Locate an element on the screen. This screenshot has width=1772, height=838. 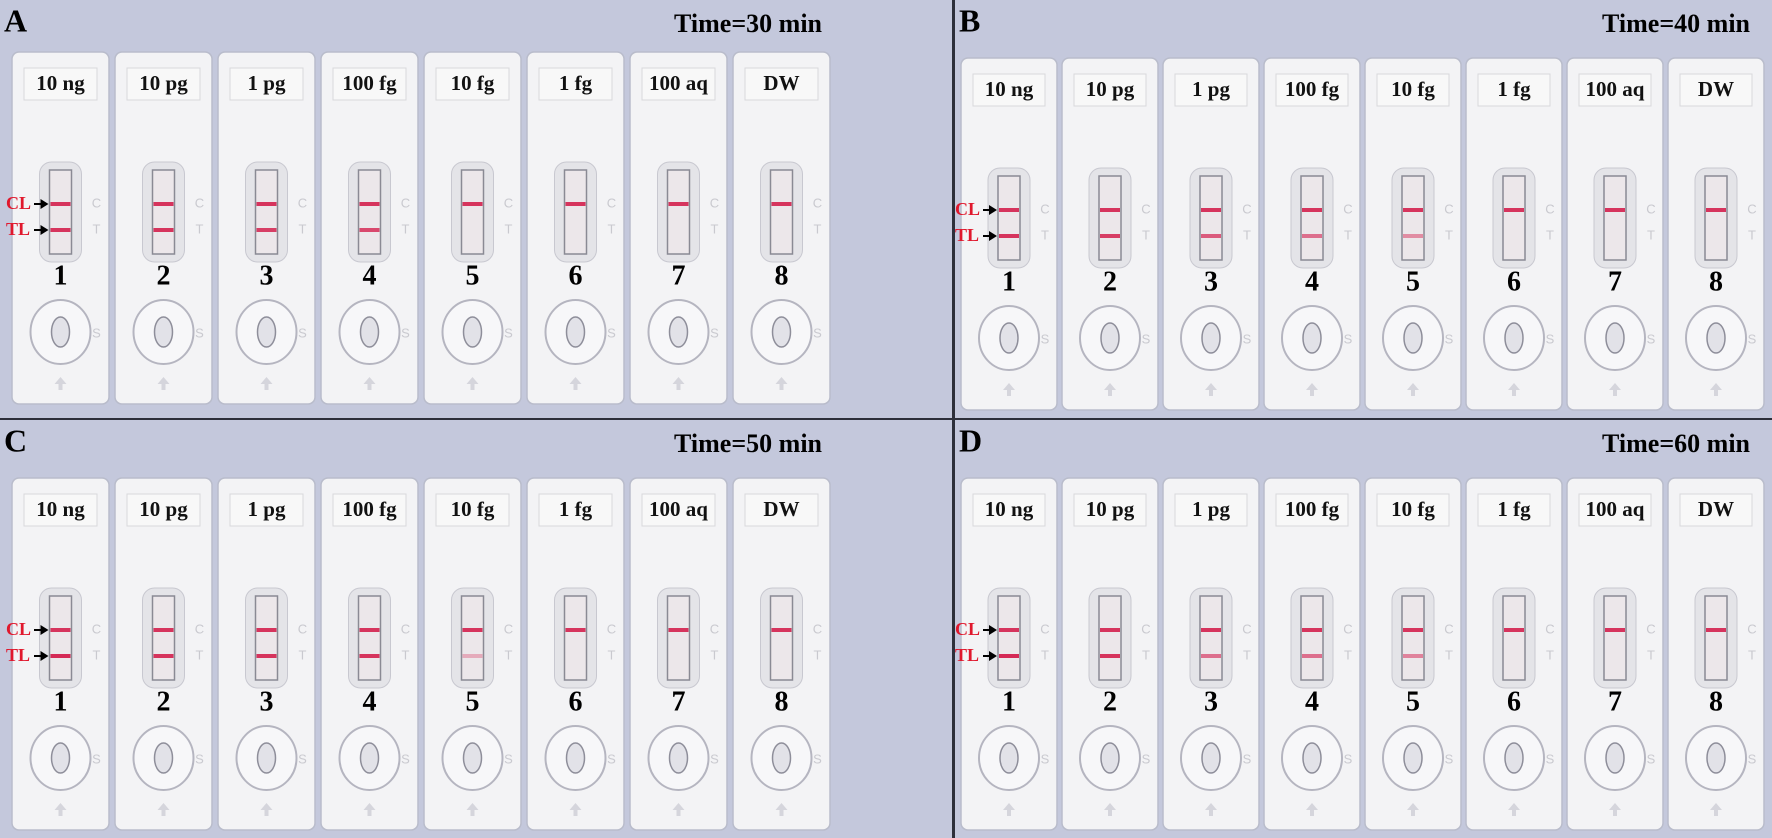
strip: 100 fg CT 4 S is located at coordinates (369, 228).